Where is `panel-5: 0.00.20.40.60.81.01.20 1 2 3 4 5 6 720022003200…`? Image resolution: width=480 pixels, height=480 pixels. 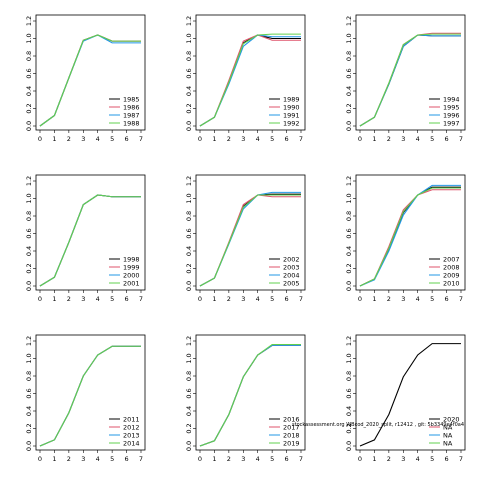 panel-5: 0.00.20.40.60.81.01.20 1 2 3 4 5 6 720022003200… is located at coordinates (245, 238).